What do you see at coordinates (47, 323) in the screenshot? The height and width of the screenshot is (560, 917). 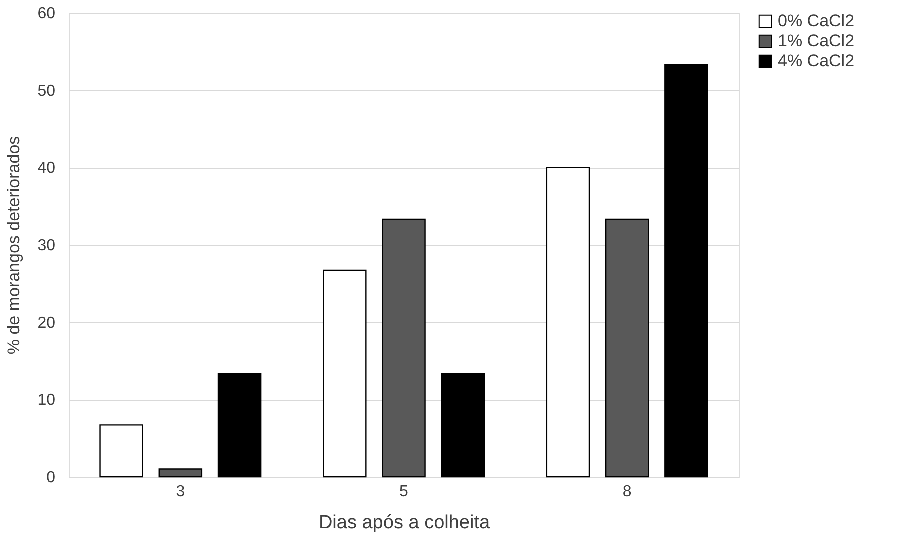 I see `y-tick-label: 20` at bounding box center [47, 323].